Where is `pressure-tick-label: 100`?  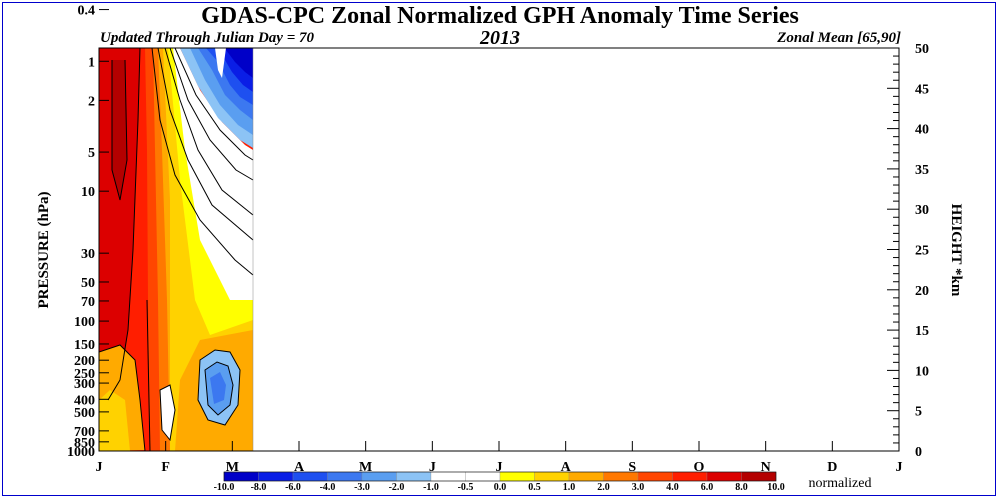 pressure-tick-label: 100 is located at coordinates (84, 322).